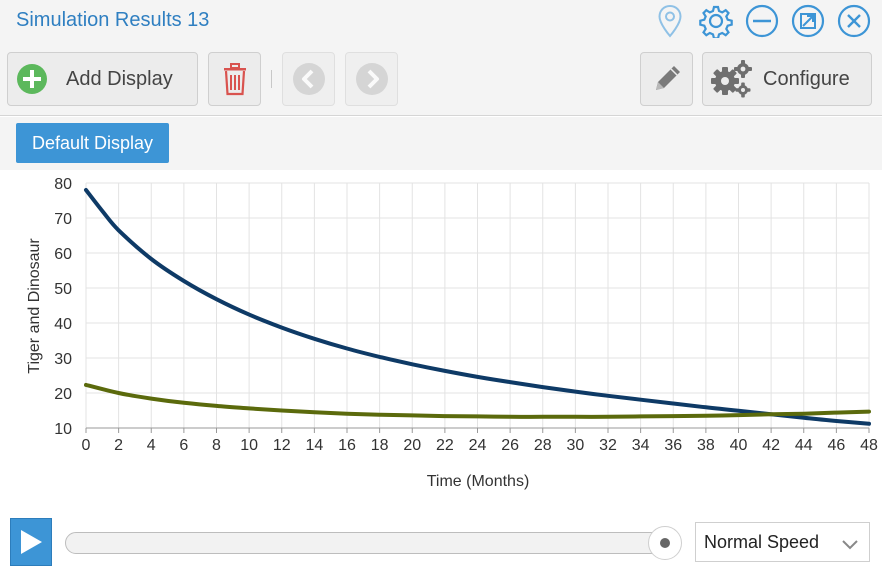 The image size is (882, 568). What do you see at coordinates (445, 445) in the screenshot?
I see `x-tick-label: 22` at bounding box center [445, 445].